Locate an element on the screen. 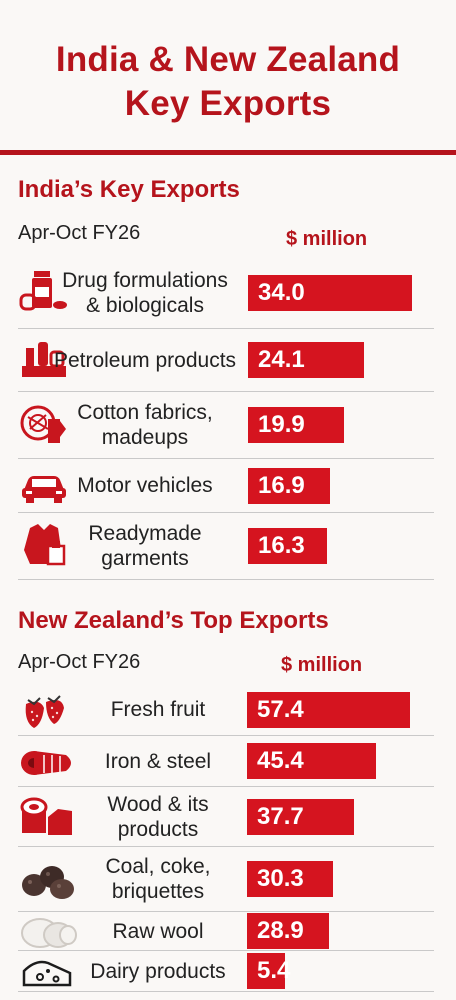  bar-label: Petroleum products is located at coordinates (145, 360).